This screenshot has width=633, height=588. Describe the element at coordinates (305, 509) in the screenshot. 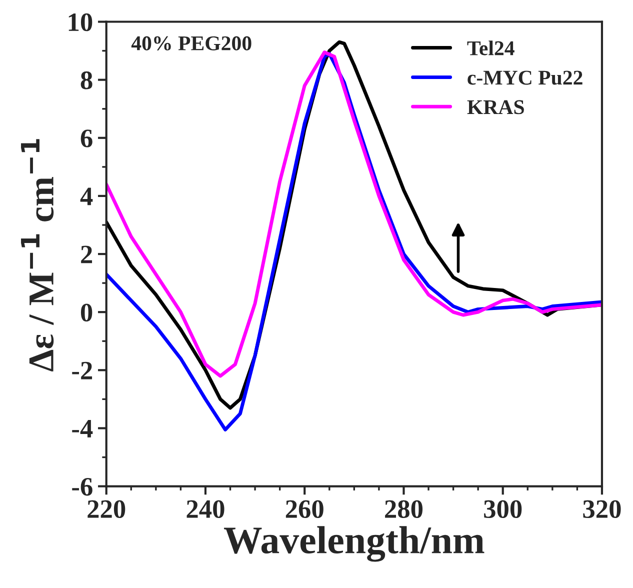

I see `x-tick-label: 260` at that location.